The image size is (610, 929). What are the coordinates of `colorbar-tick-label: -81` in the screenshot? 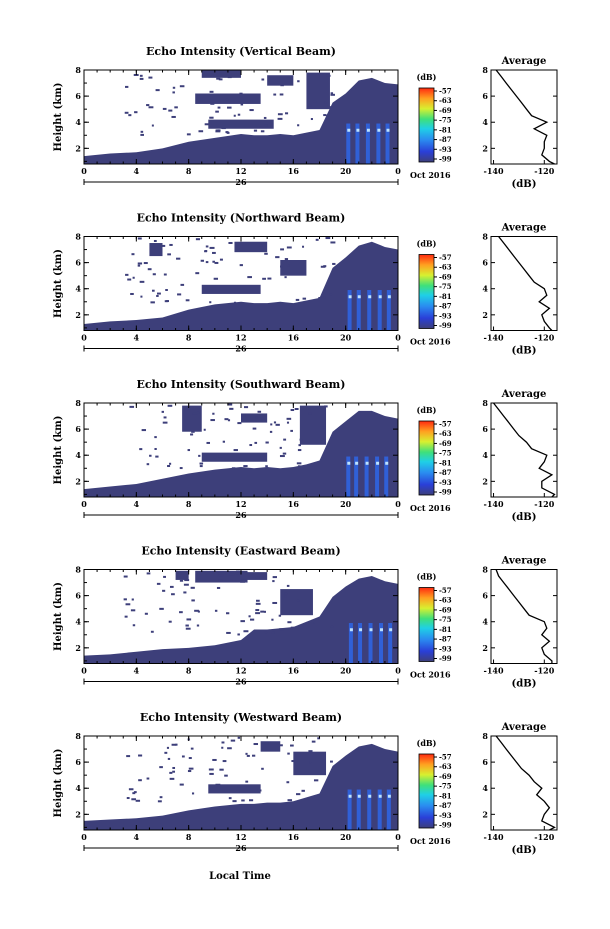 It's located at (445, 296).